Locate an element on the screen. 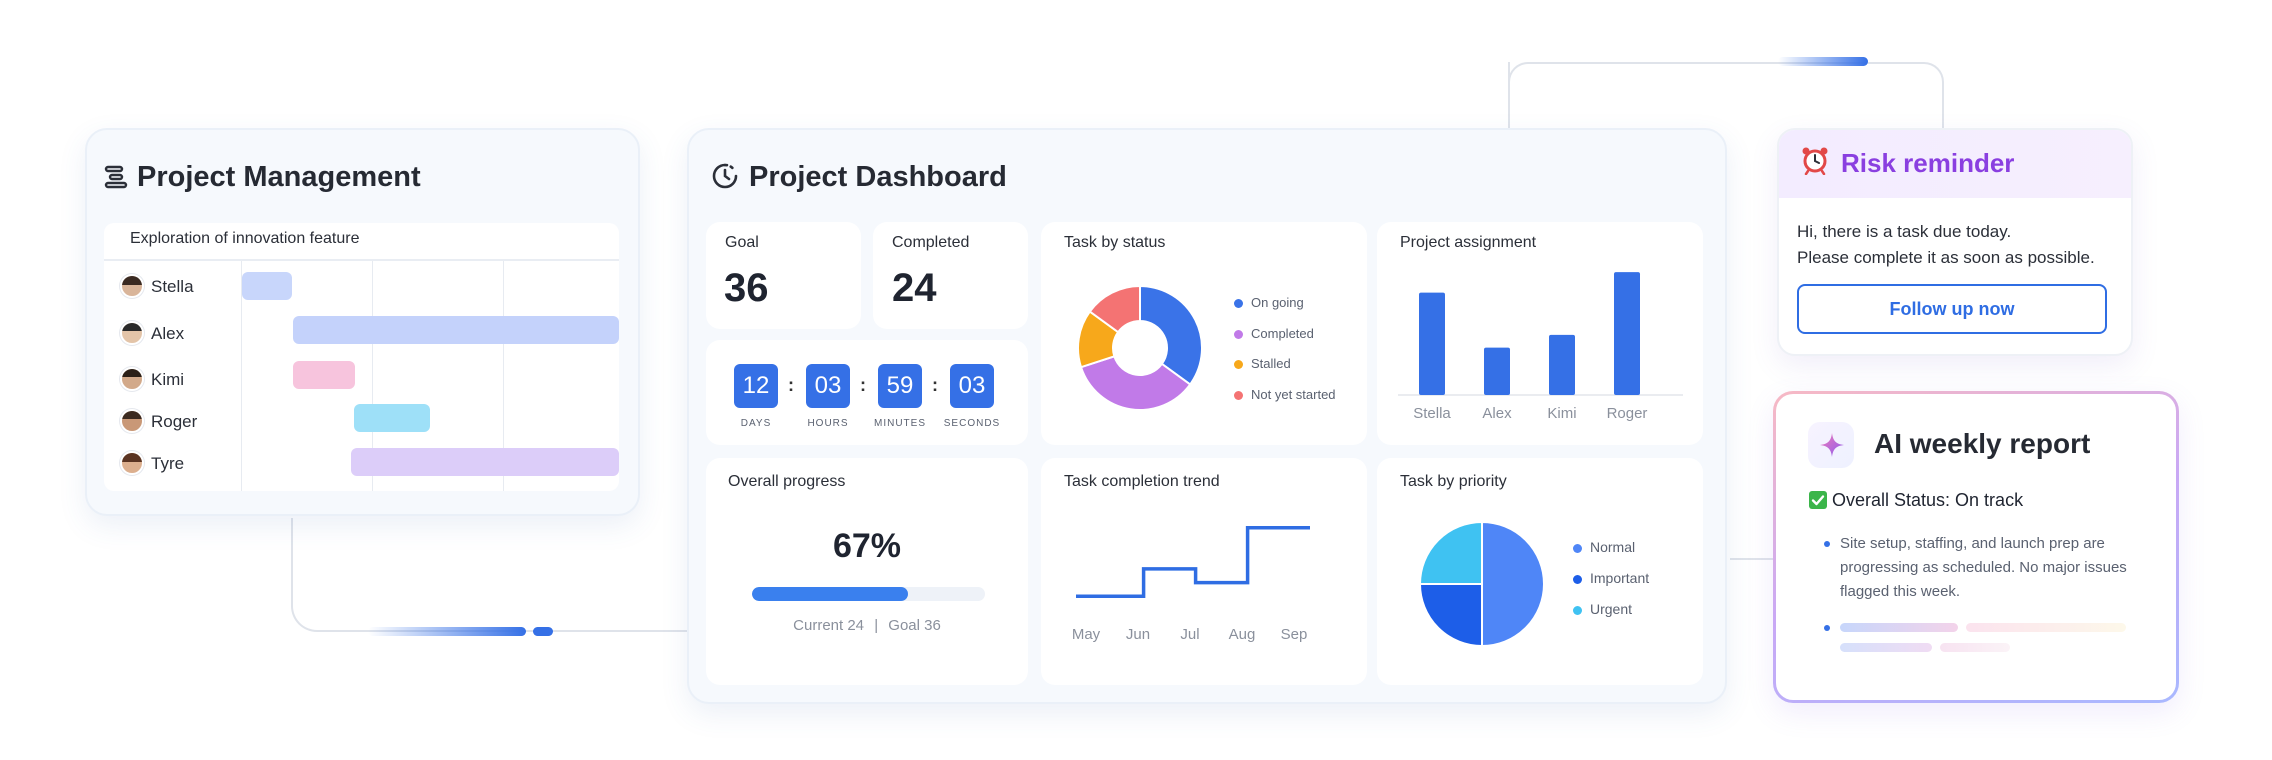 The width and height of the screenshot is (2272, 760). member-name: Stella is located at coordinates (172, 286).